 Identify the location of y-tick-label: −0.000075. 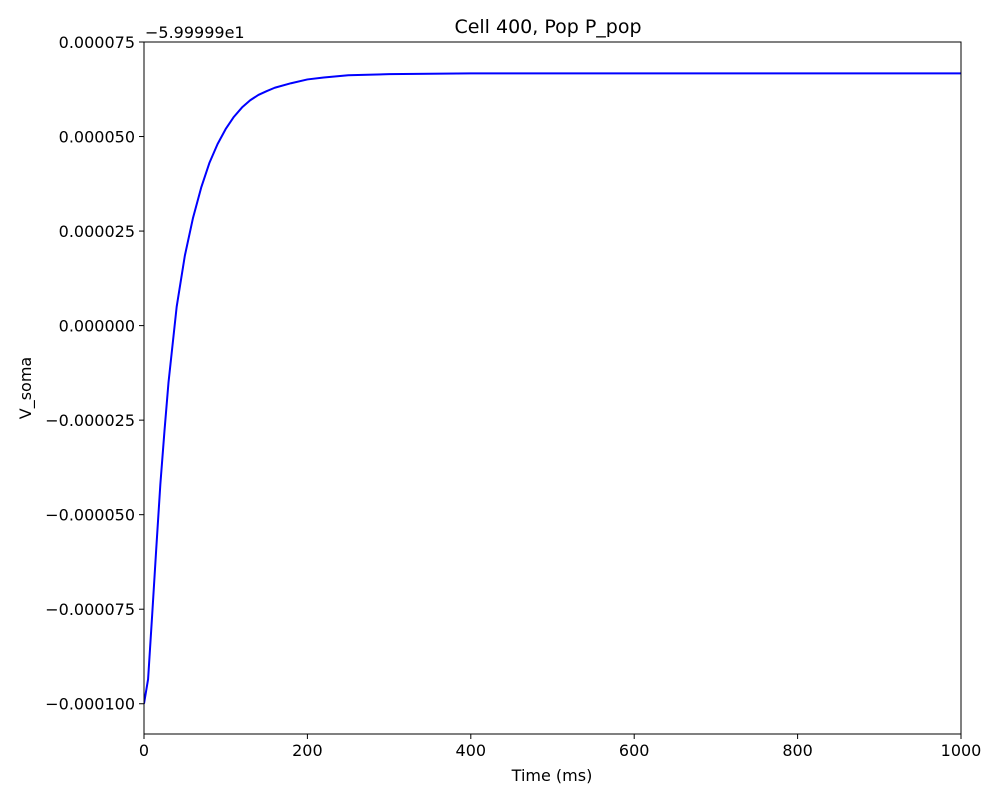
(90, 609).